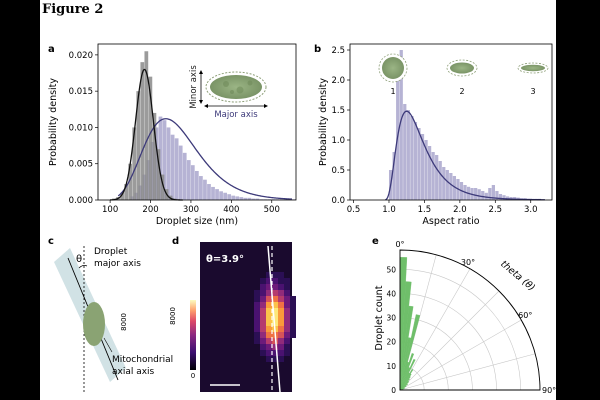 This screenshot has width=600, height=400. I want to click on figure-title: Figure 2, so click(73, 9).